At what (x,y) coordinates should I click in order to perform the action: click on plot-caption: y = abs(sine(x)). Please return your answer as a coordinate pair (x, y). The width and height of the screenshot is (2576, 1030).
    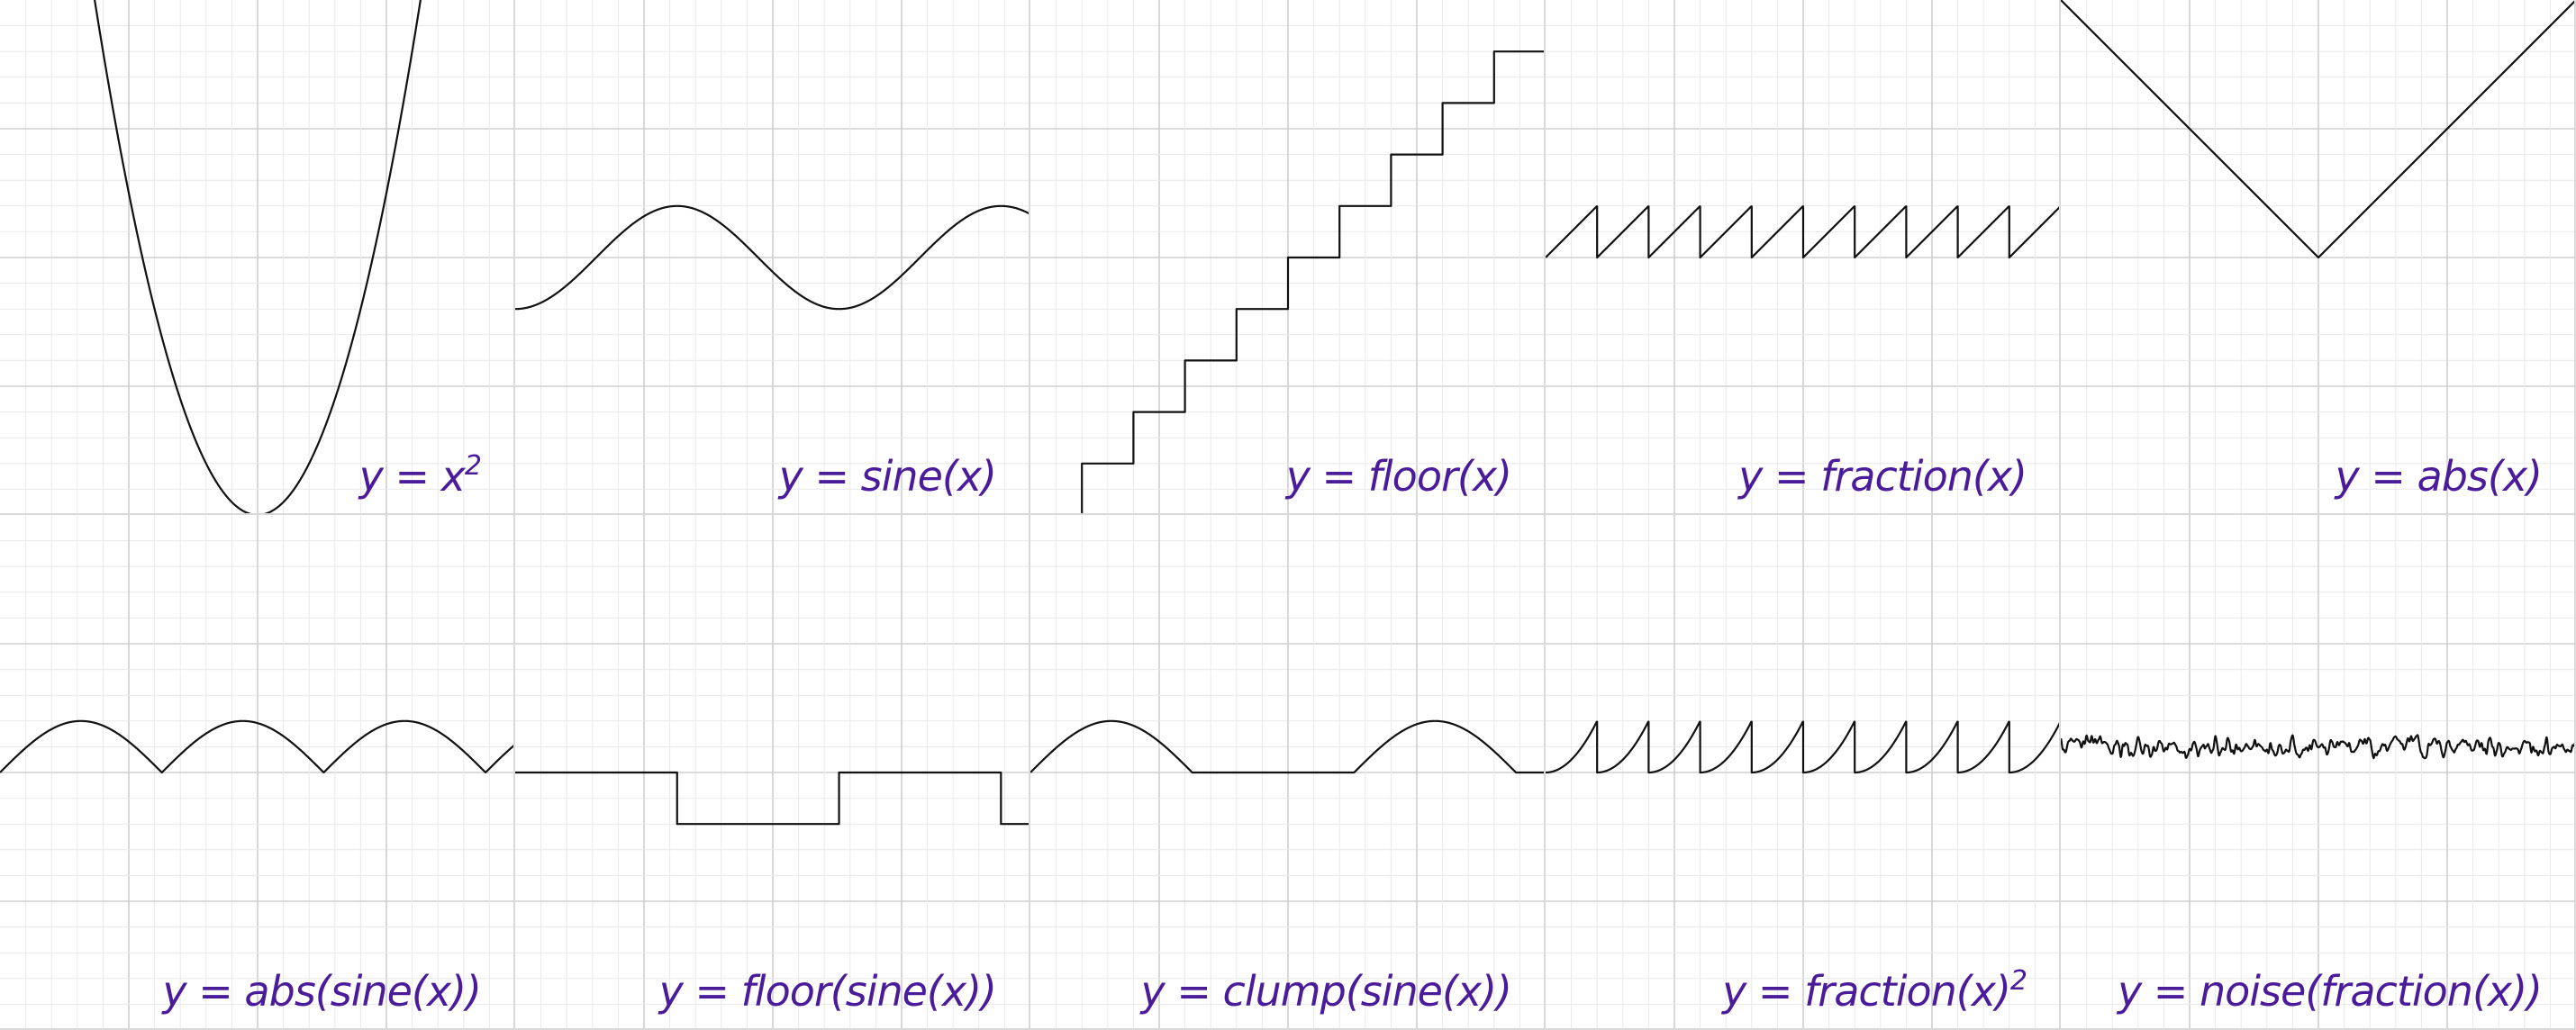
    Looking at the image, I should click on (322, 991).